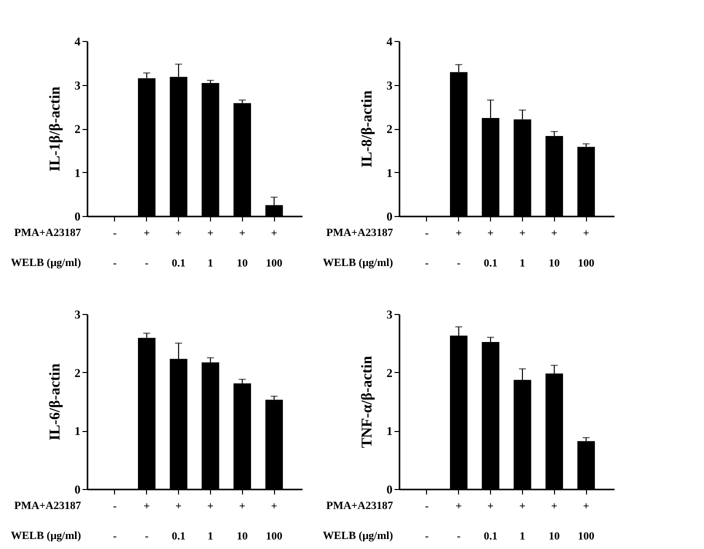  I want to click on y-axis-title: TNF-α/β-actin, so click(368, 401).